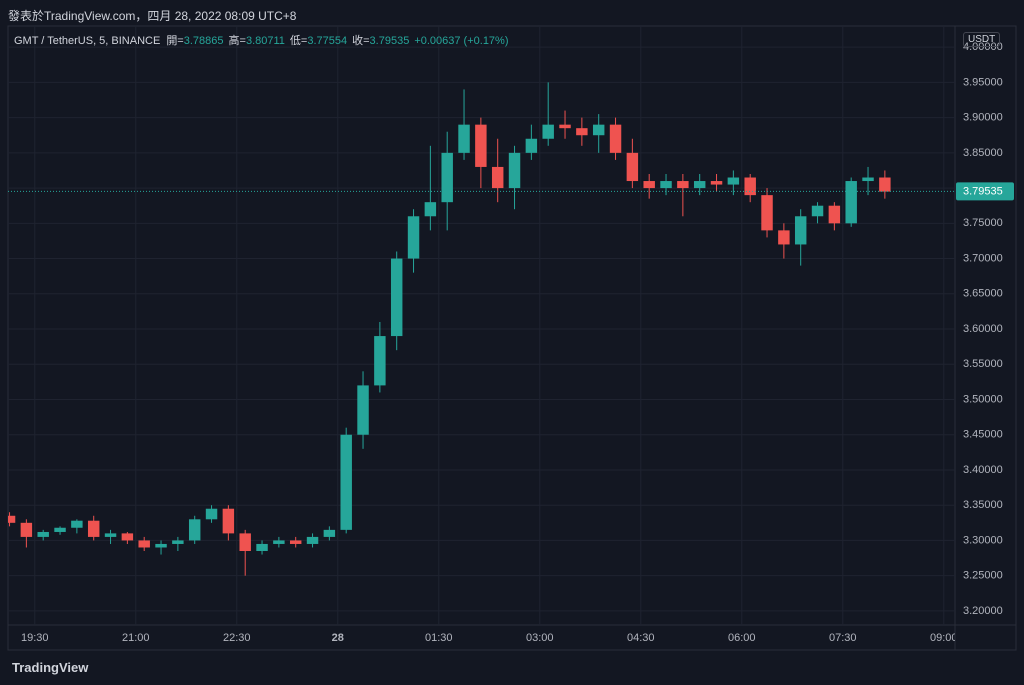  What do you see at coordinates (983, 576) in the screenshot?
I see `y-tick-label: 3.25000` at bounding box center [983, 576].